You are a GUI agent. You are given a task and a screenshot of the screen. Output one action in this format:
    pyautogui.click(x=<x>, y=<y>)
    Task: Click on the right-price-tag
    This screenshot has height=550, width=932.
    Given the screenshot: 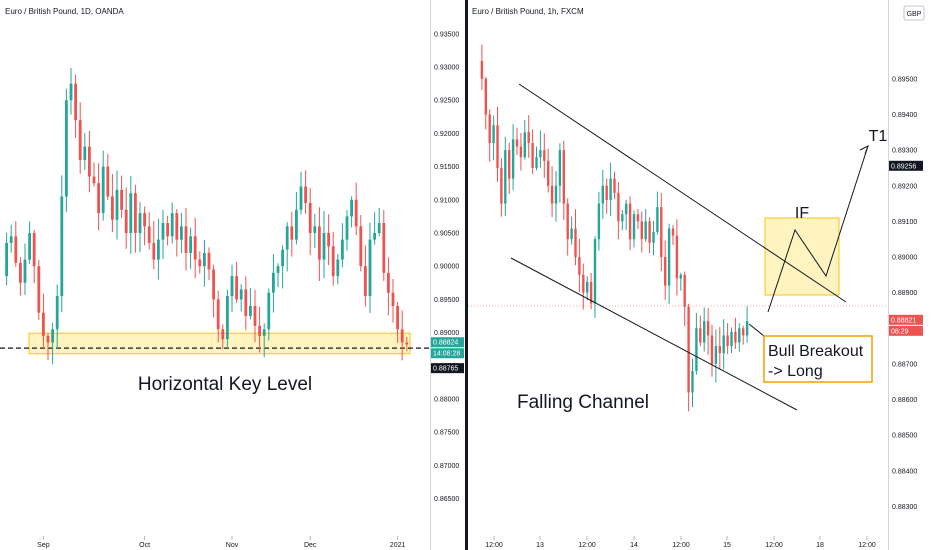 What is the action you would take?
    pyautogui.click(x=906, y=319)
    